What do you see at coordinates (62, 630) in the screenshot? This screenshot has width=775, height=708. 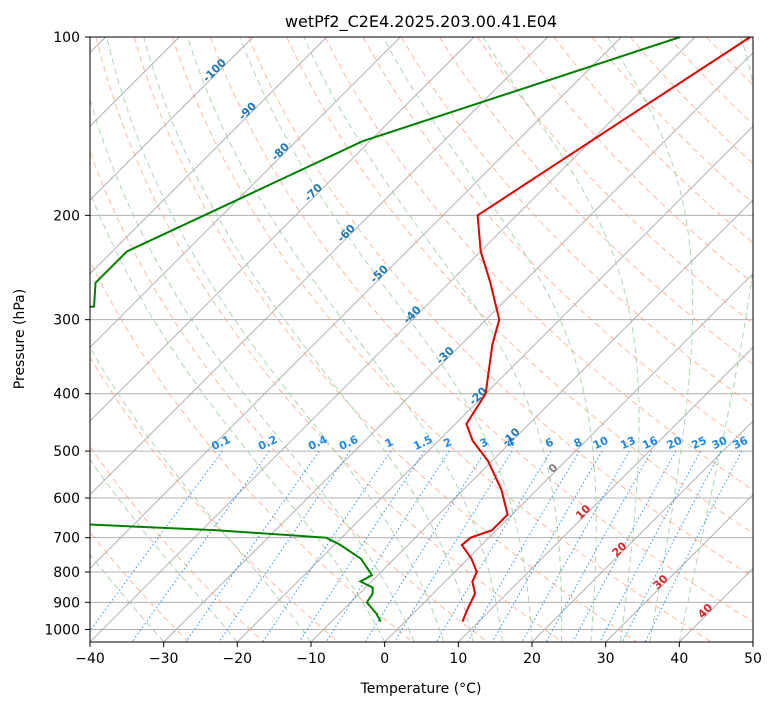 I see `y-tick-label: 1000` at bounding box center [62, 630].